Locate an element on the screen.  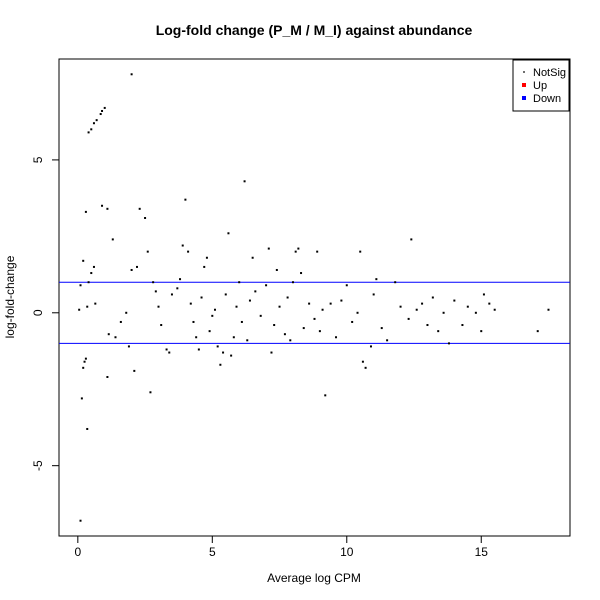
legend-label: NotSig is located at coordinates (549, 73).